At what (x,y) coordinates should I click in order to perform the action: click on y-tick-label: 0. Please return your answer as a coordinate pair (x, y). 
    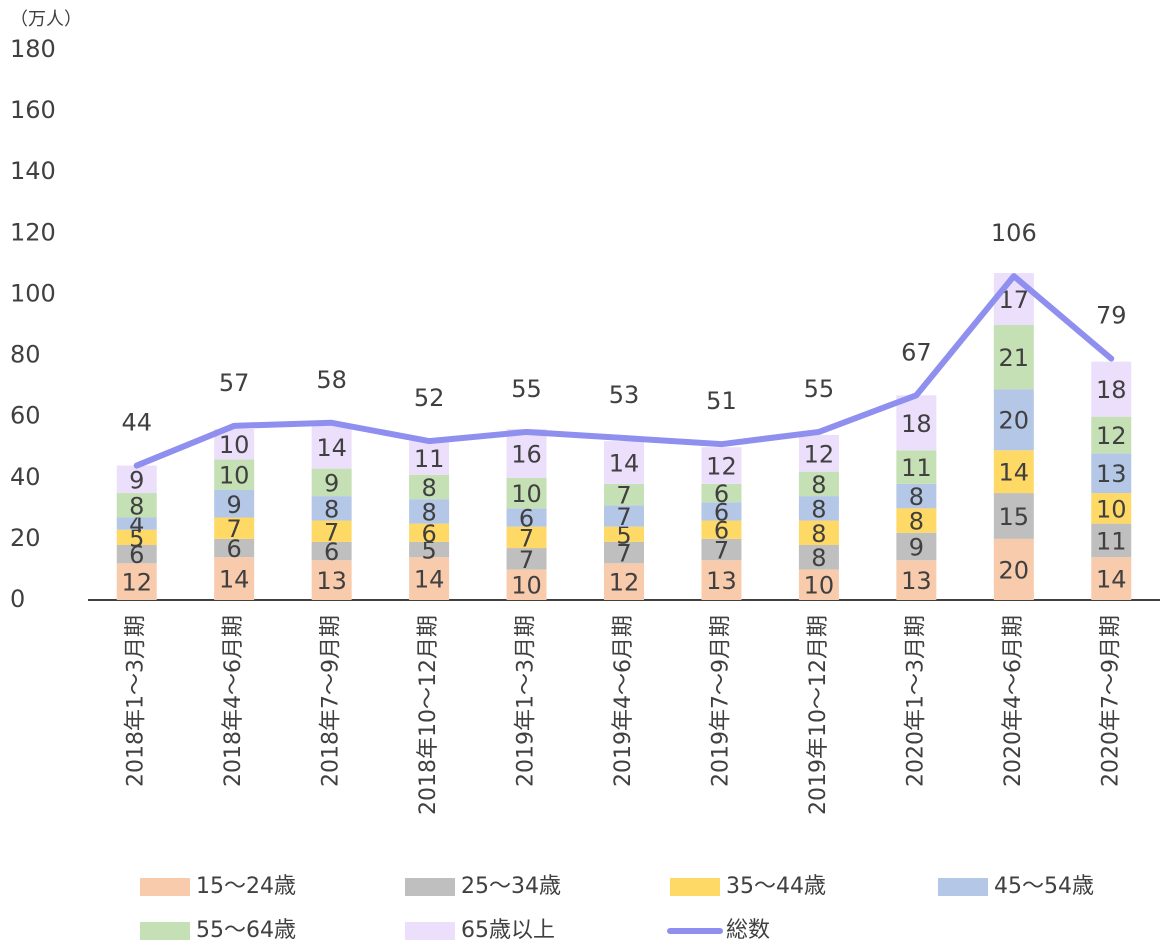
    Looking at the image, I should click on (17, 599).